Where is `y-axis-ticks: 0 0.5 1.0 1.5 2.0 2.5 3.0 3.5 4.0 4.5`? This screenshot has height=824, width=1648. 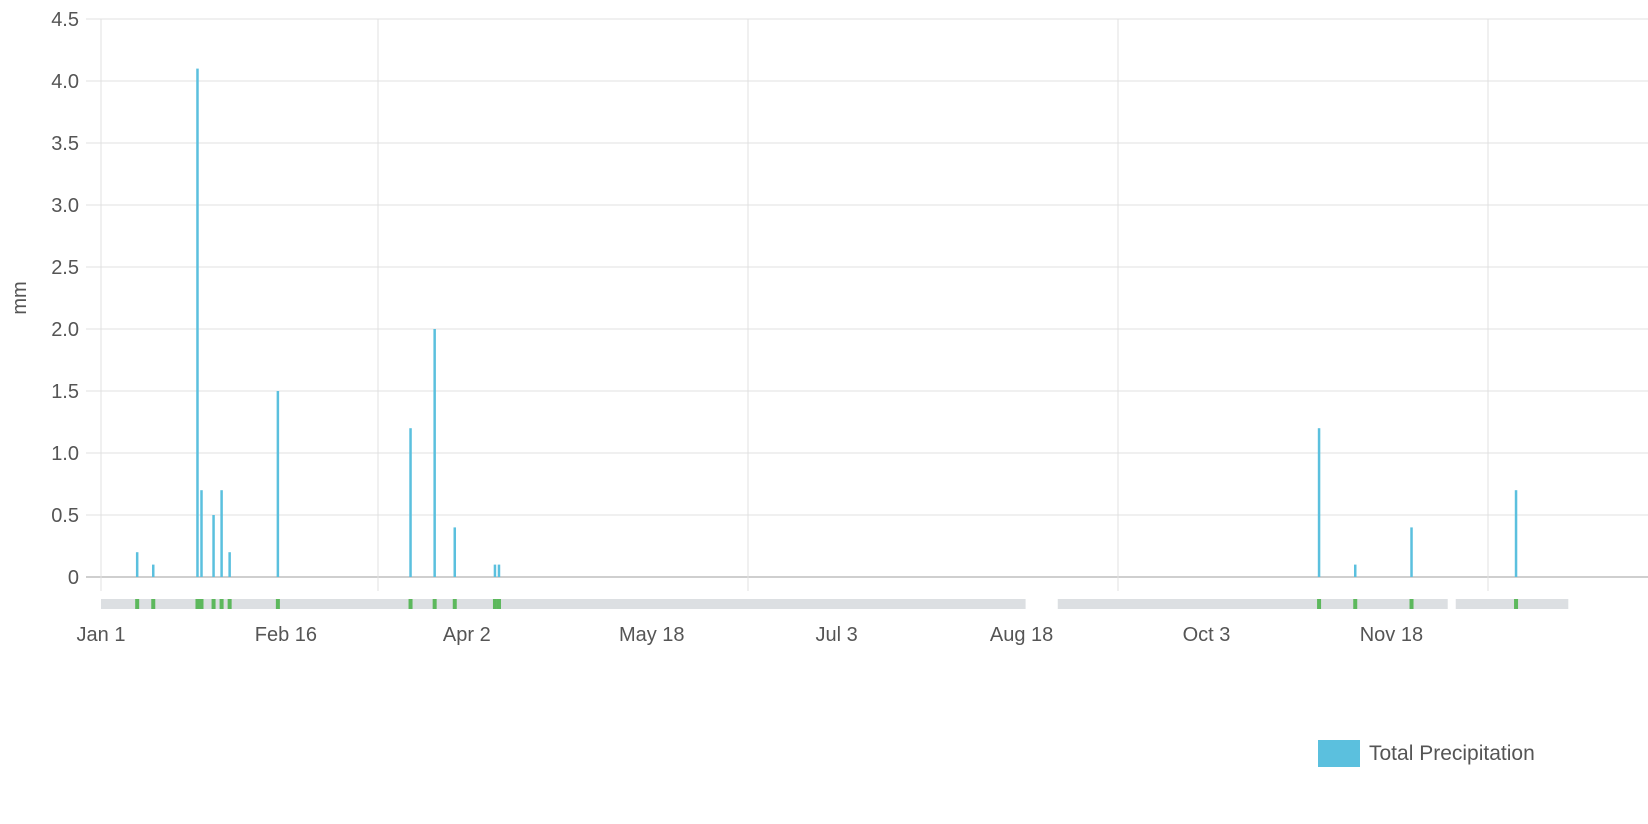 y-axis-ticks: 0 0.5 1.0 1.5 2.0 2.5 3.0 3.5 4.0 4.5 is located at coordinates (65, 299).